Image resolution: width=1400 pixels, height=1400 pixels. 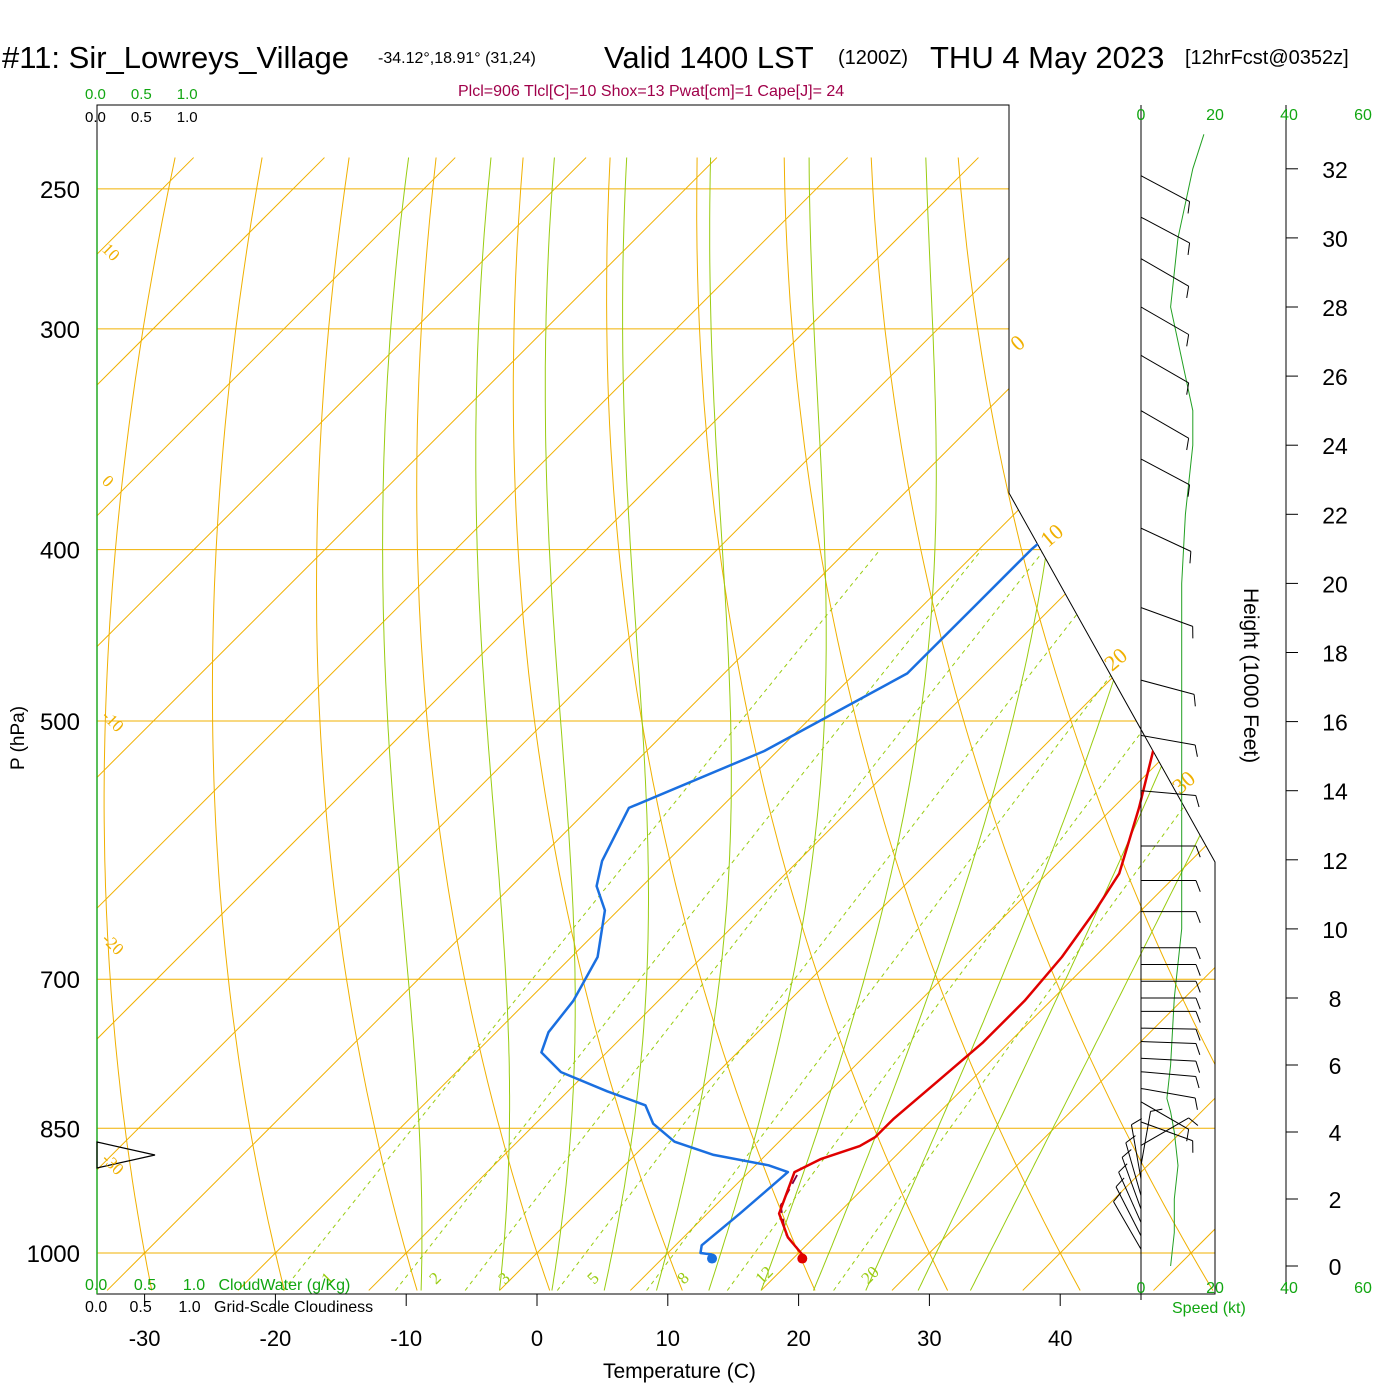 I want to click on isotherm-label: -20, so click(x=112, y=943).